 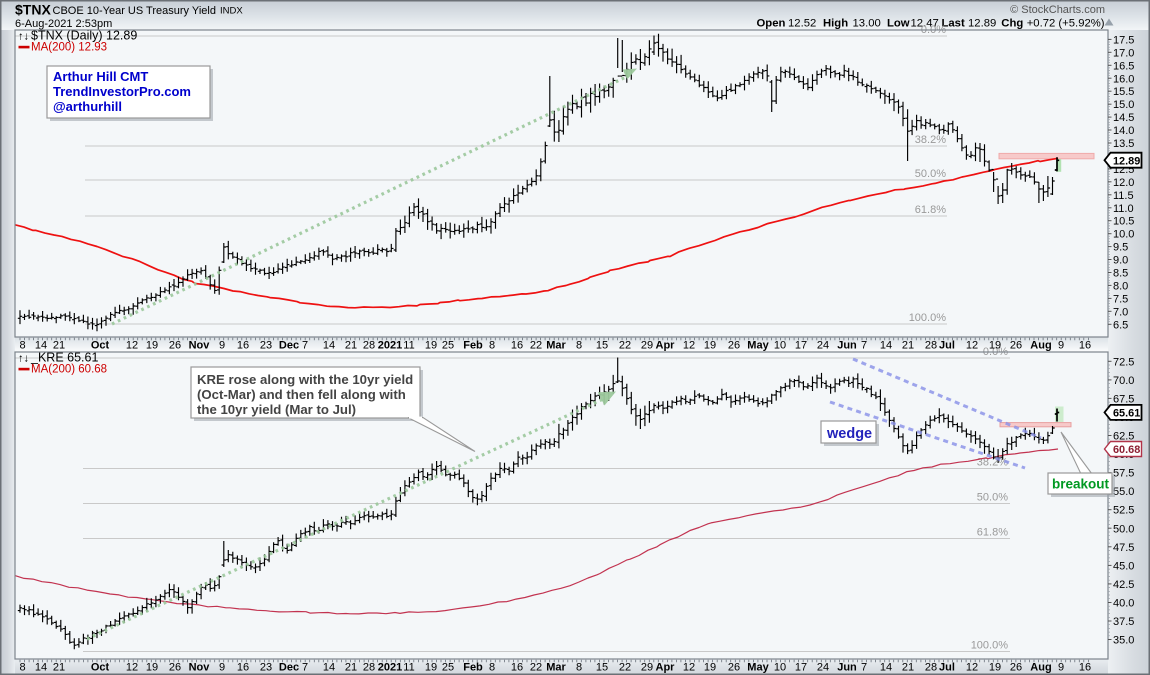 What do you see at coordinates (556, 346) in the screenshot?
I see `svg-text: Mar` at bounding box center [556, 346].